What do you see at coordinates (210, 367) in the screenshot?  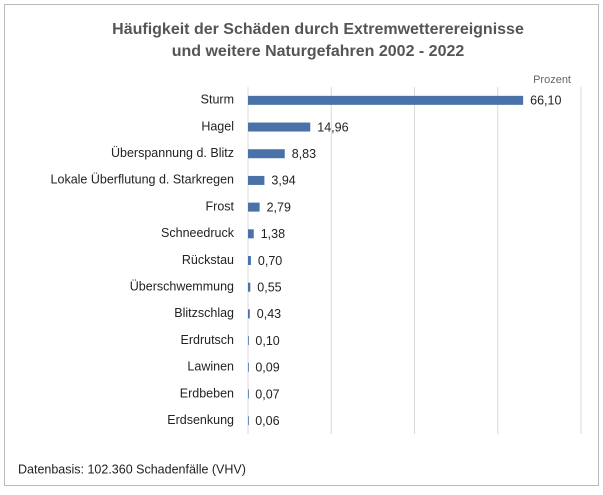 I see `y-tick-label: Lawinen` at bounding box center [210, 367].